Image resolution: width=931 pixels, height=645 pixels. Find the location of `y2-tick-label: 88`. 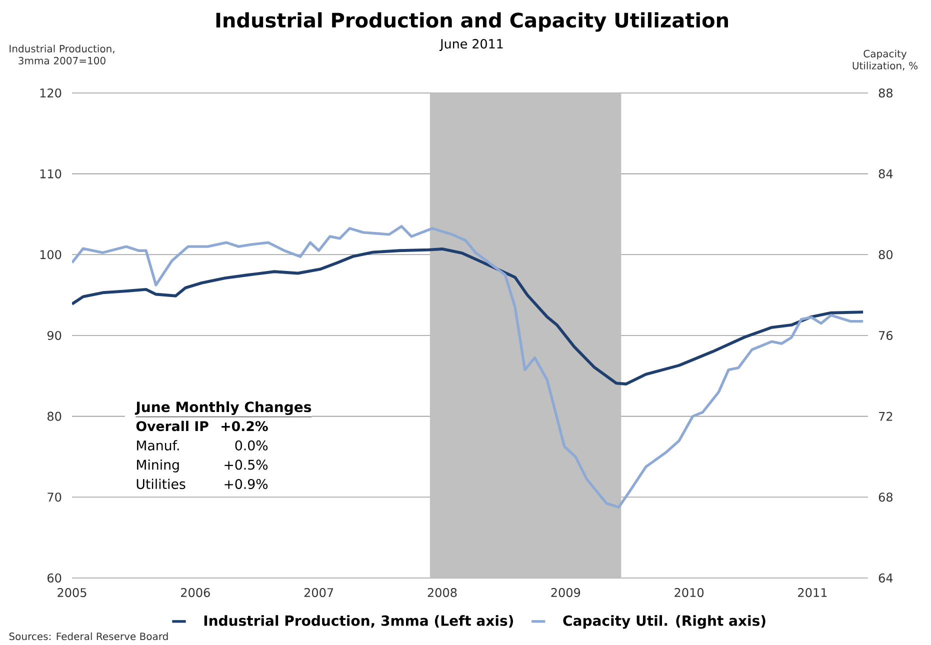

y2-tick-label: 88 is located at coordinates (885, 93).